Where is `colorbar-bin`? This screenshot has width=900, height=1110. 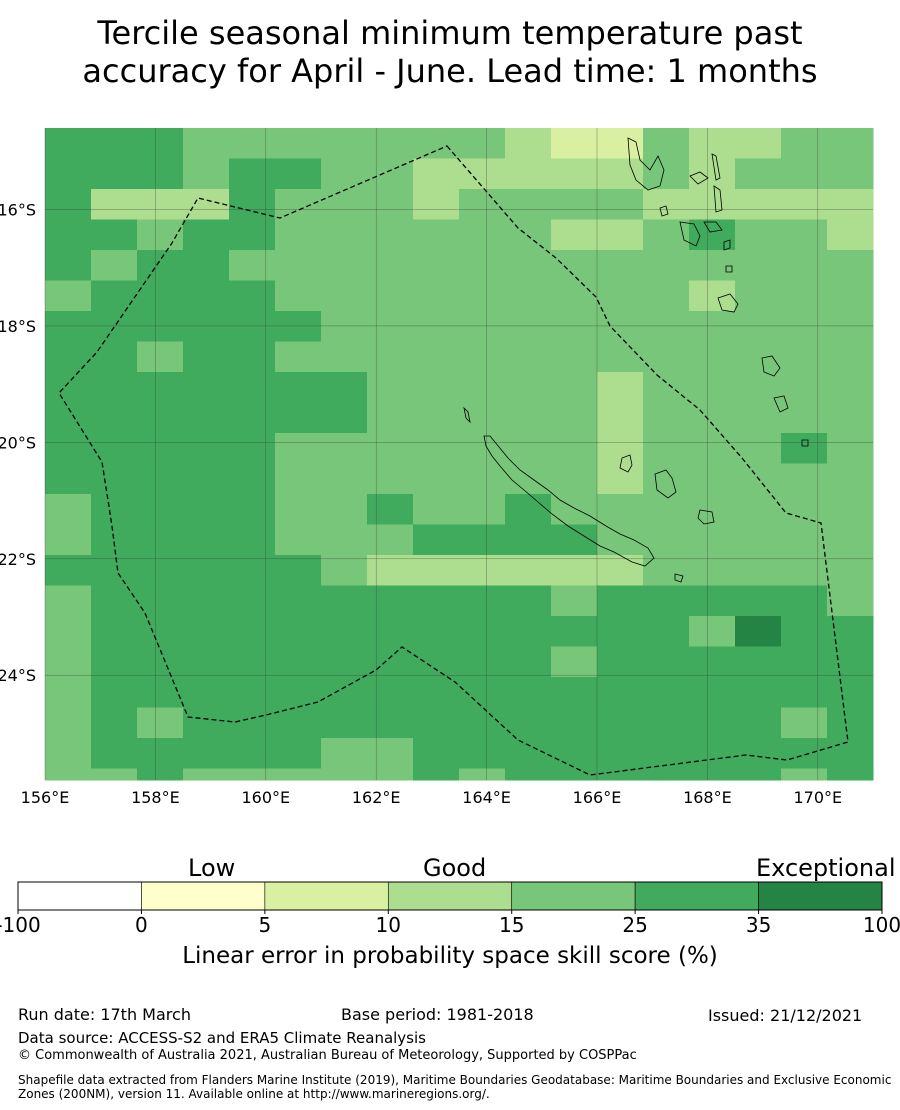
colorbar-bin is located at coordinates (450, 896).